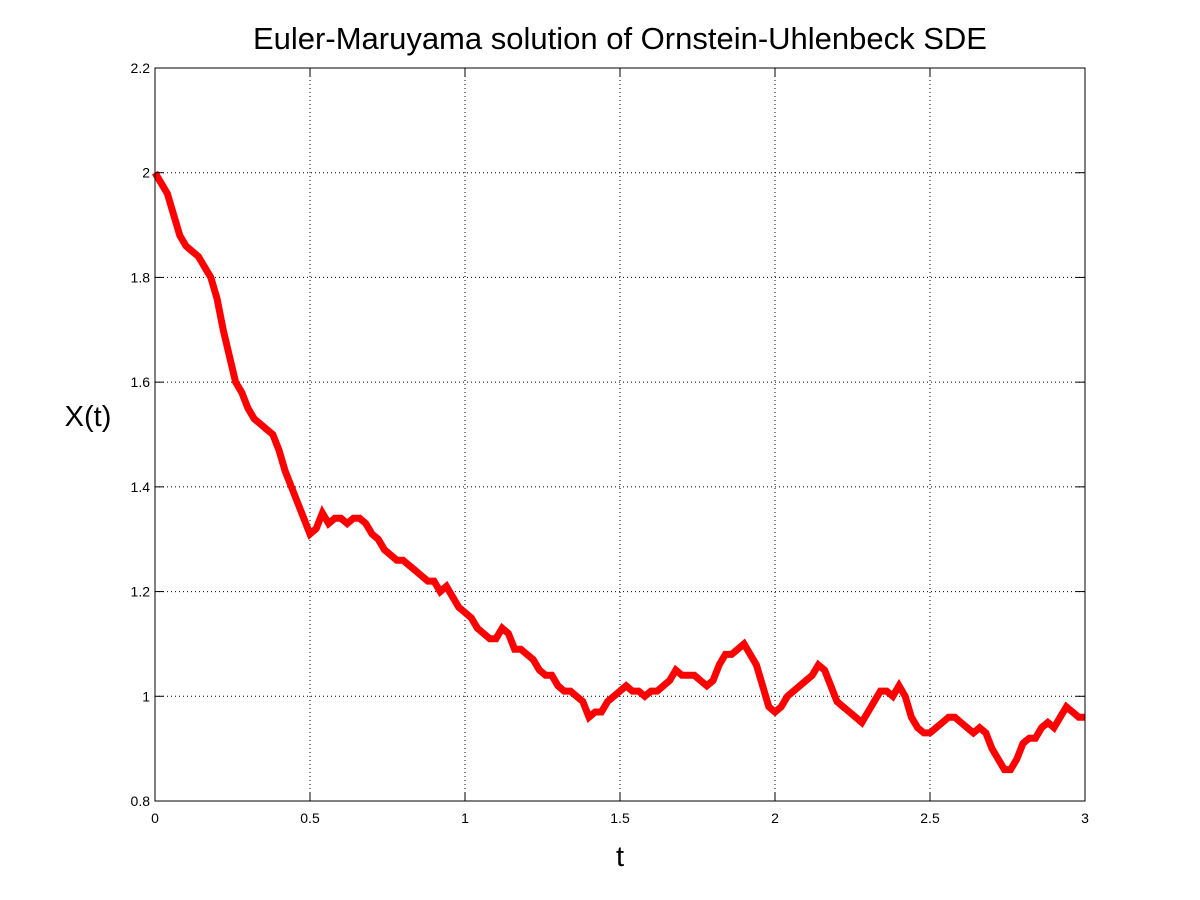 The height and width of the screenshot is (900, 1200). What do you see at coordinates (88, 417) in the screenshot?
I see `y-axis-label: X(t)` at bounding box center [88, 417].